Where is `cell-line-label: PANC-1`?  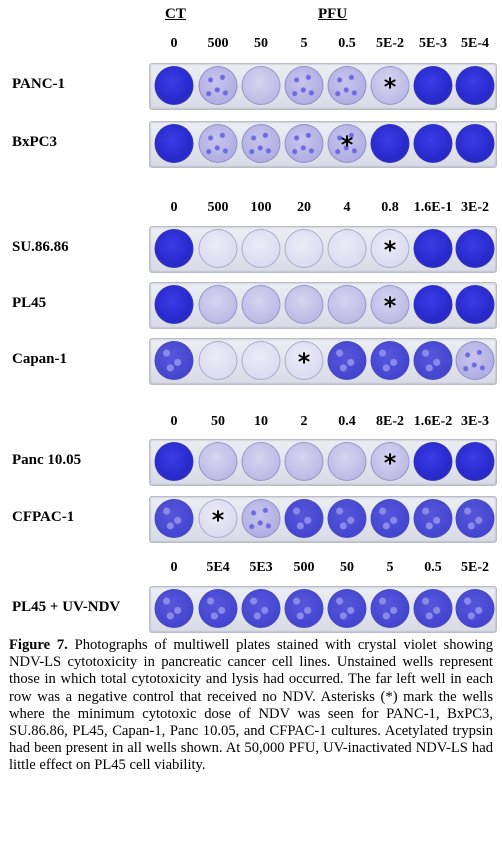
cell-line-label: PANC-1 is located at coordinates (39, 84).